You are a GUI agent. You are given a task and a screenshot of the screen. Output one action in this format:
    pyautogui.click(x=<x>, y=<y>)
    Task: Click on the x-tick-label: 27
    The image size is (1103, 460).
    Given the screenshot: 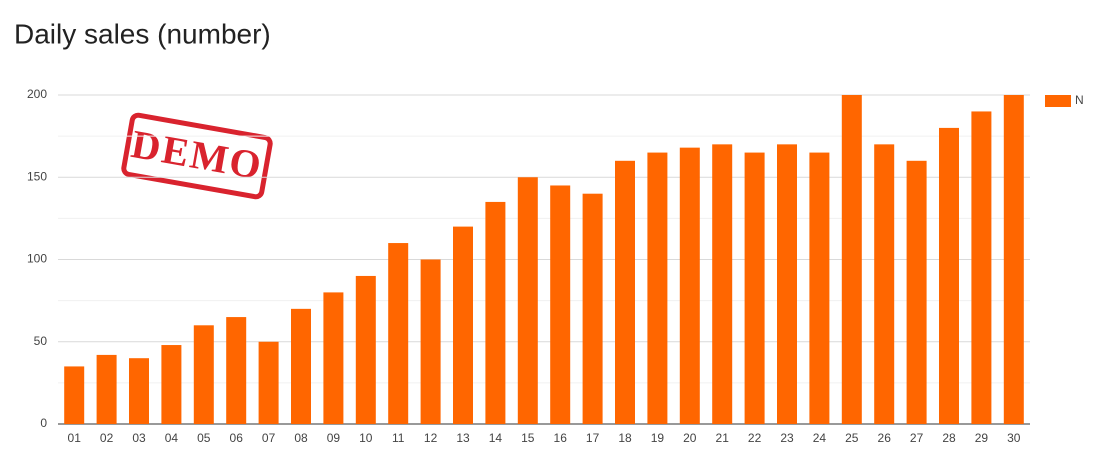 What is the action you would take?
    pyautogui.click(x=917, y=438)
    